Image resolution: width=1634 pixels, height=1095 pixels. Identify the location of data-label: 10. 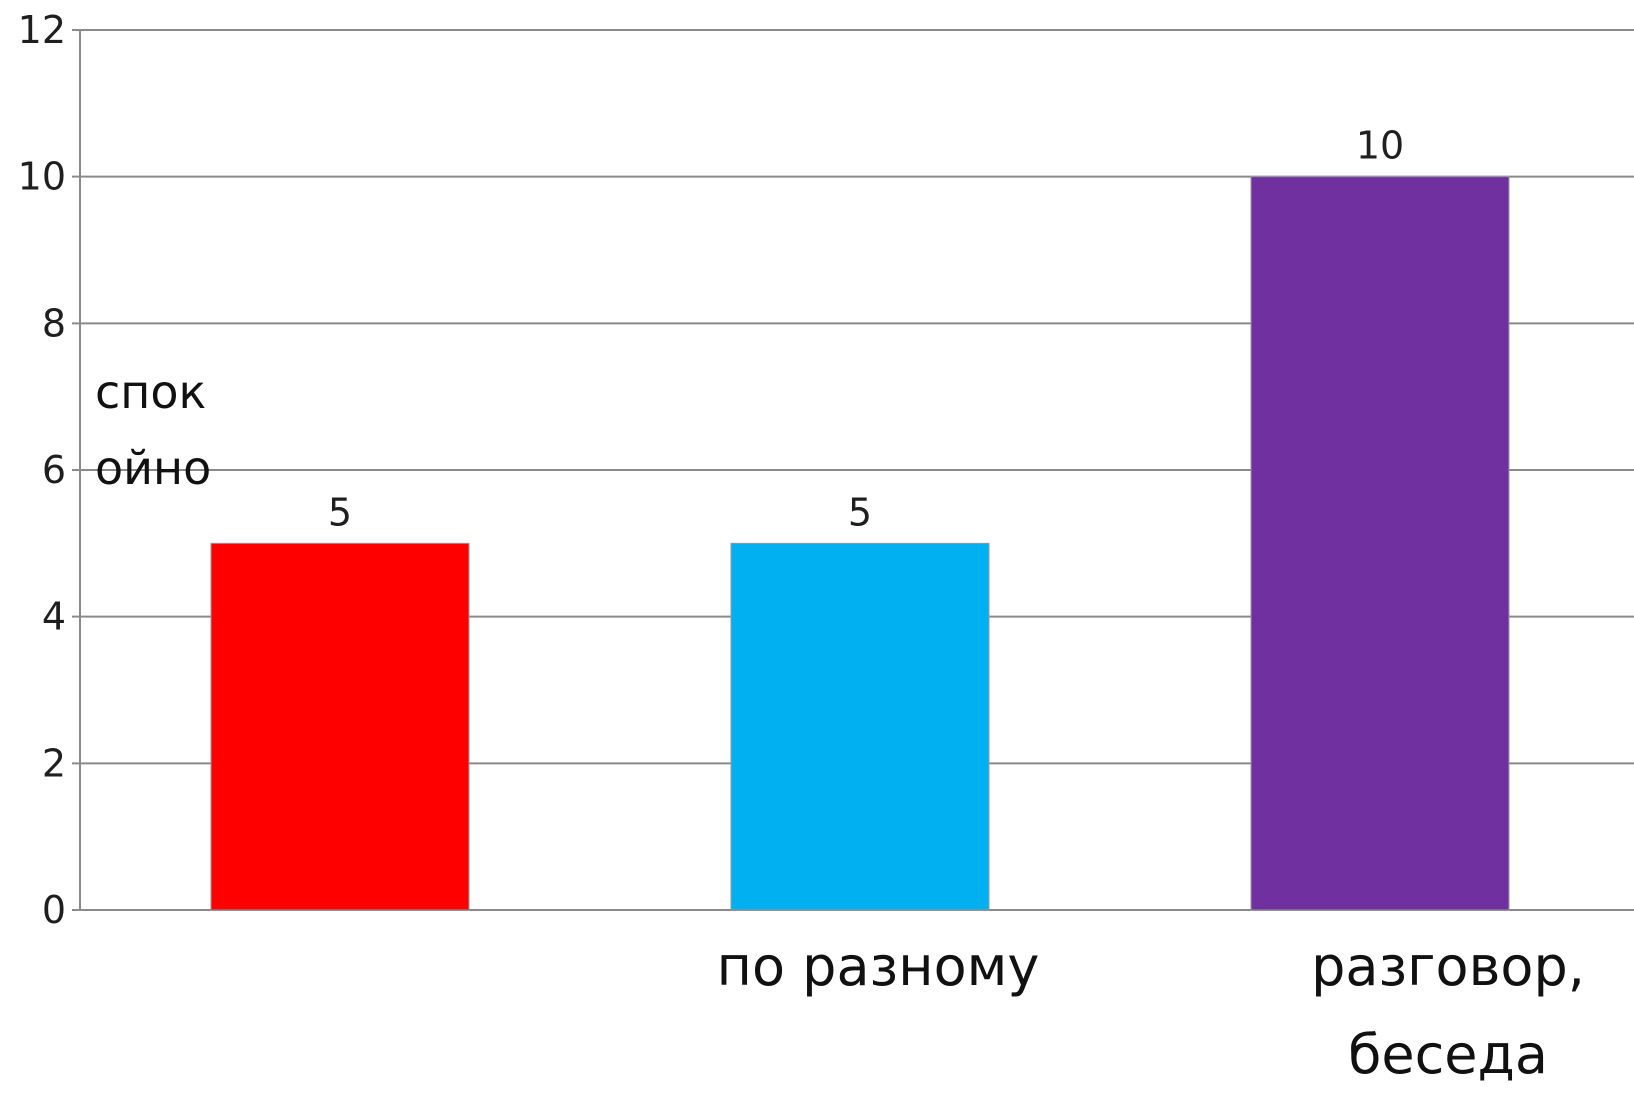
(1380, 146).